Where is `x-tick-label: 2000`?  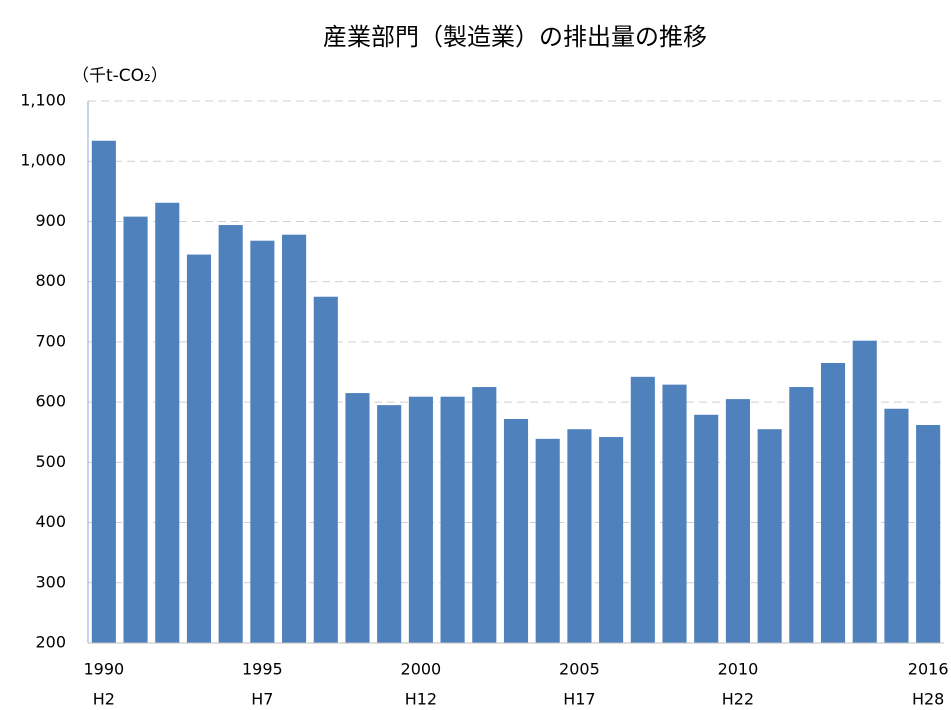 x-tick-label: 2000 is located at coordinates (421, 669).